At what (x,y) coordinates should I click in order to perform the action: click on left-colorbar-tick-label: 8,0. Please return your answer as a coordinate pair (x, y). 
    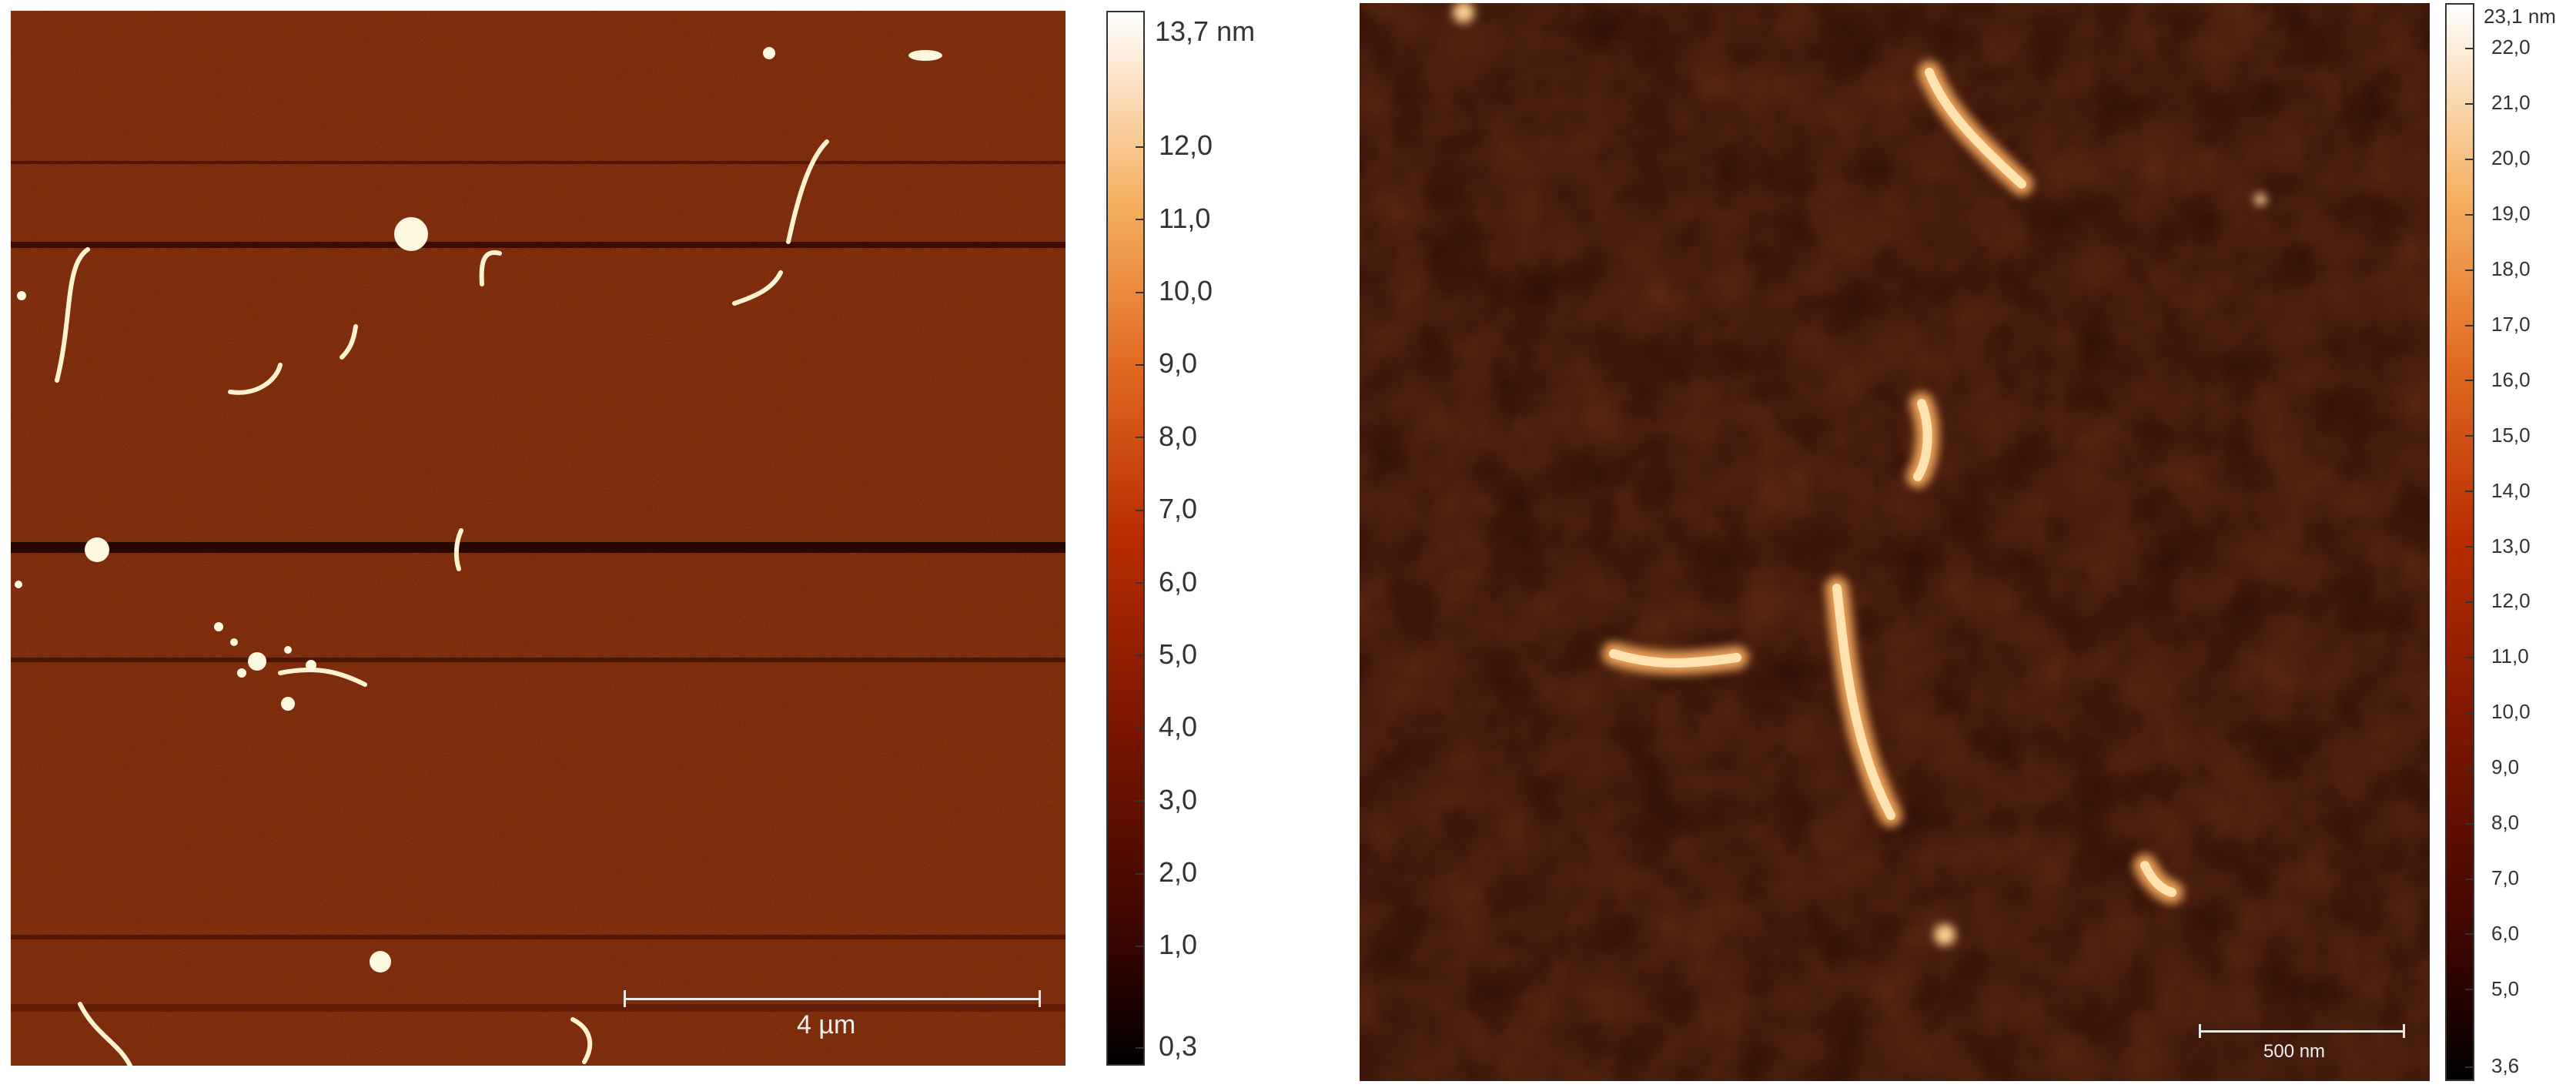
    Looking at the image, I should click on (1178, 436).